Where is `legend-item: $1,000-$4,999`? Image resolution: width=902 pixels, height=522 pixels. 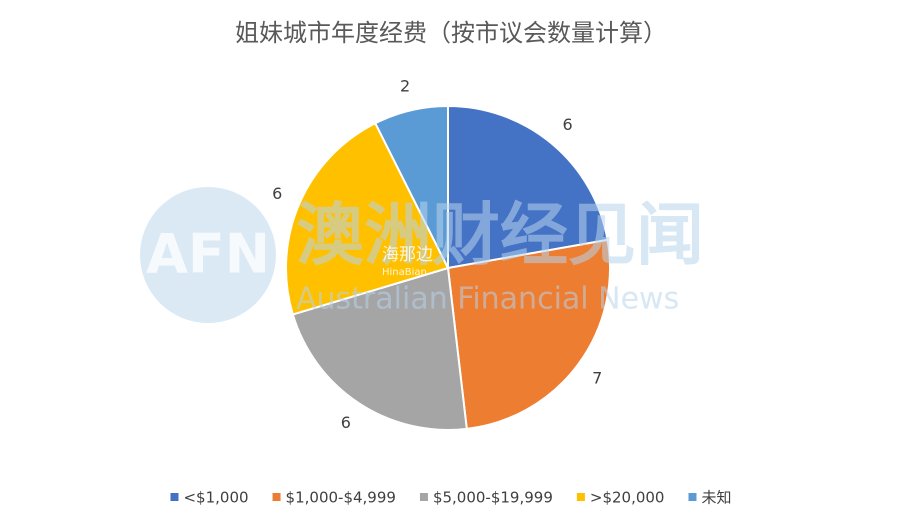 legend-item: $1,000-$4,999 is located at coordinates (334, 498).